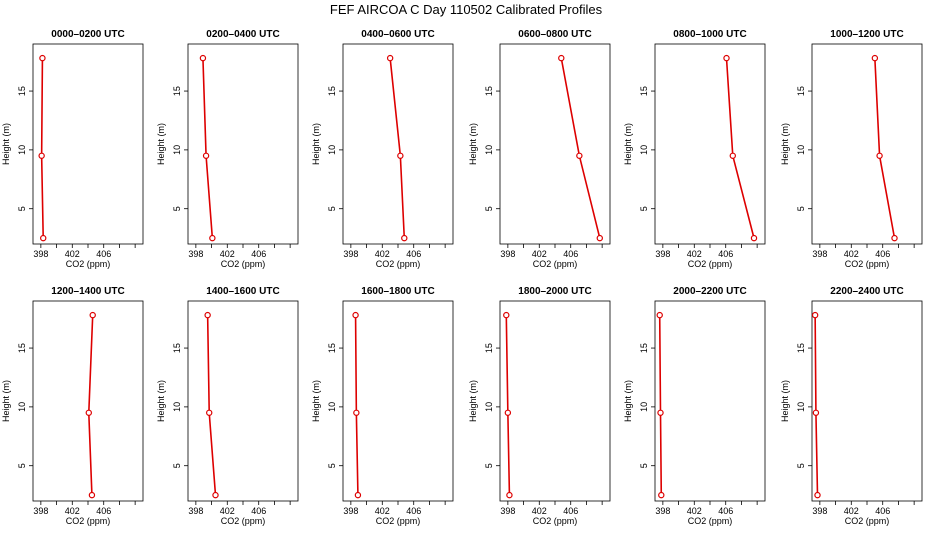 The image size is (936, 540). What do you see at coordinates (242, 291) in the screenshot?
I see `panel-title: 1400–1600 UTC` at bounding box center [242, 291].